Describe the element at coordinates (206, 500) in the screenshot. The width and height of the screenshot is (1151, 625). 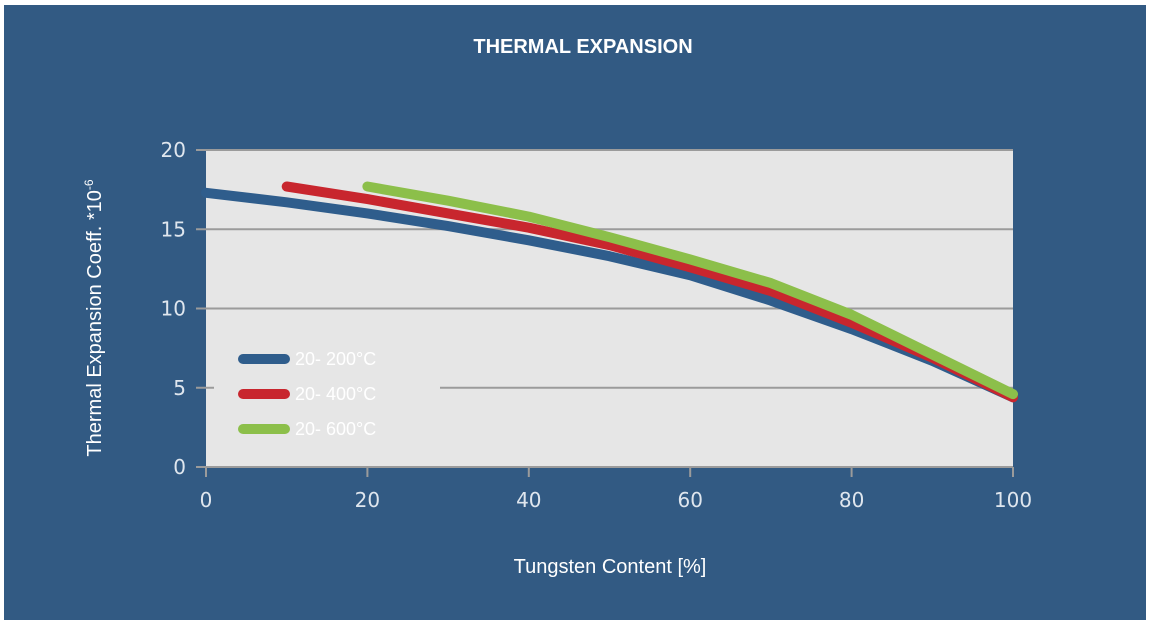
I see `x-tick-label: 0` at that location.